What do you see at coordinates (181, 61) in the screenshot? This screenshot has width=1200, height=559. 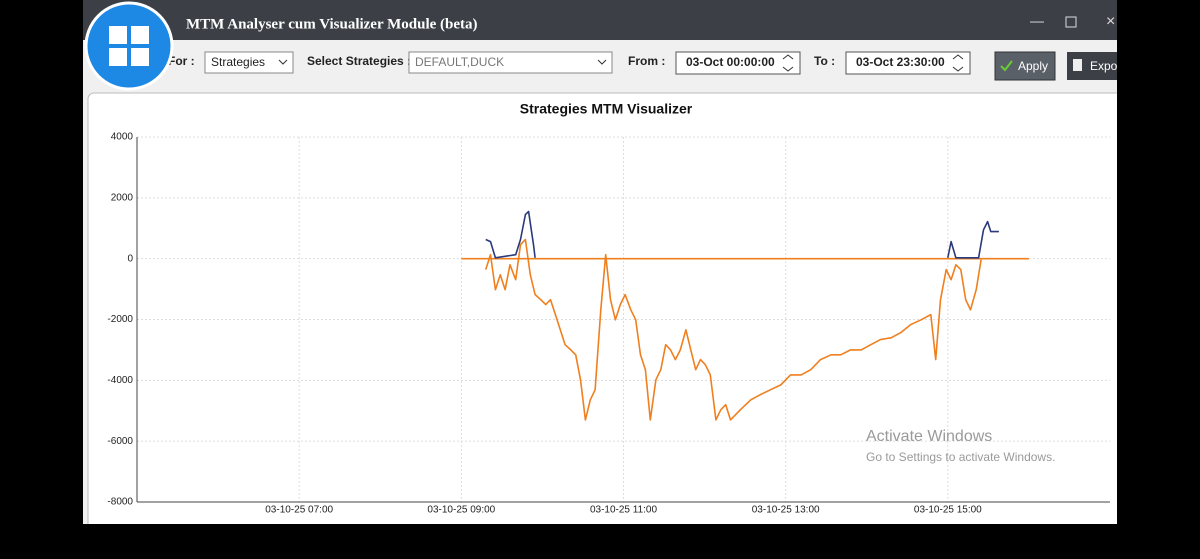 I see `for-label: For :` at bounding box center [181, 61].